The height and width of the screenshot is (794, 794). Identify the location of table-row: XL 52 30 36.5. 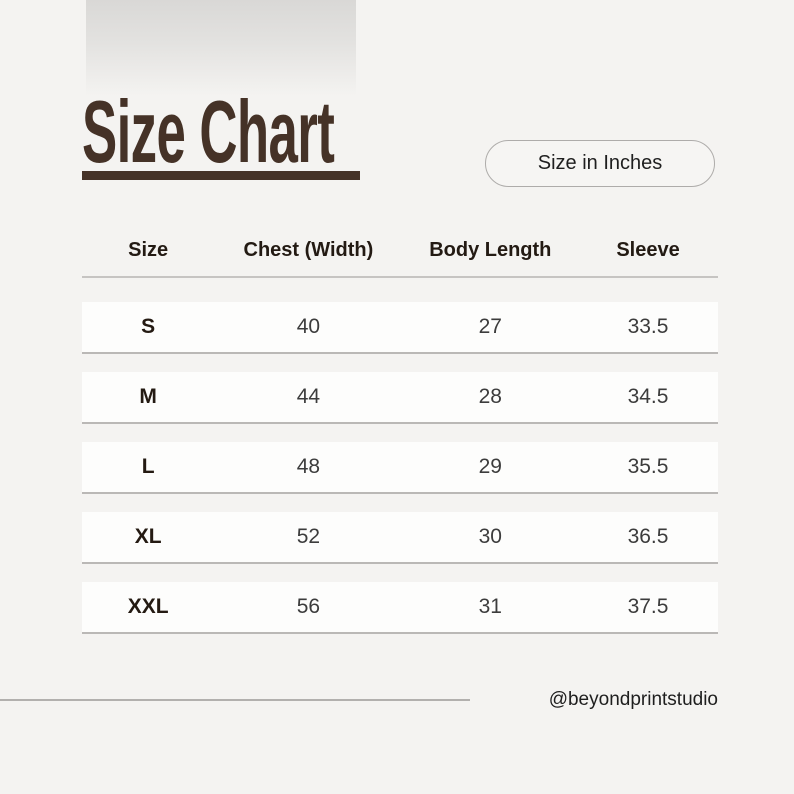
(400, 538).